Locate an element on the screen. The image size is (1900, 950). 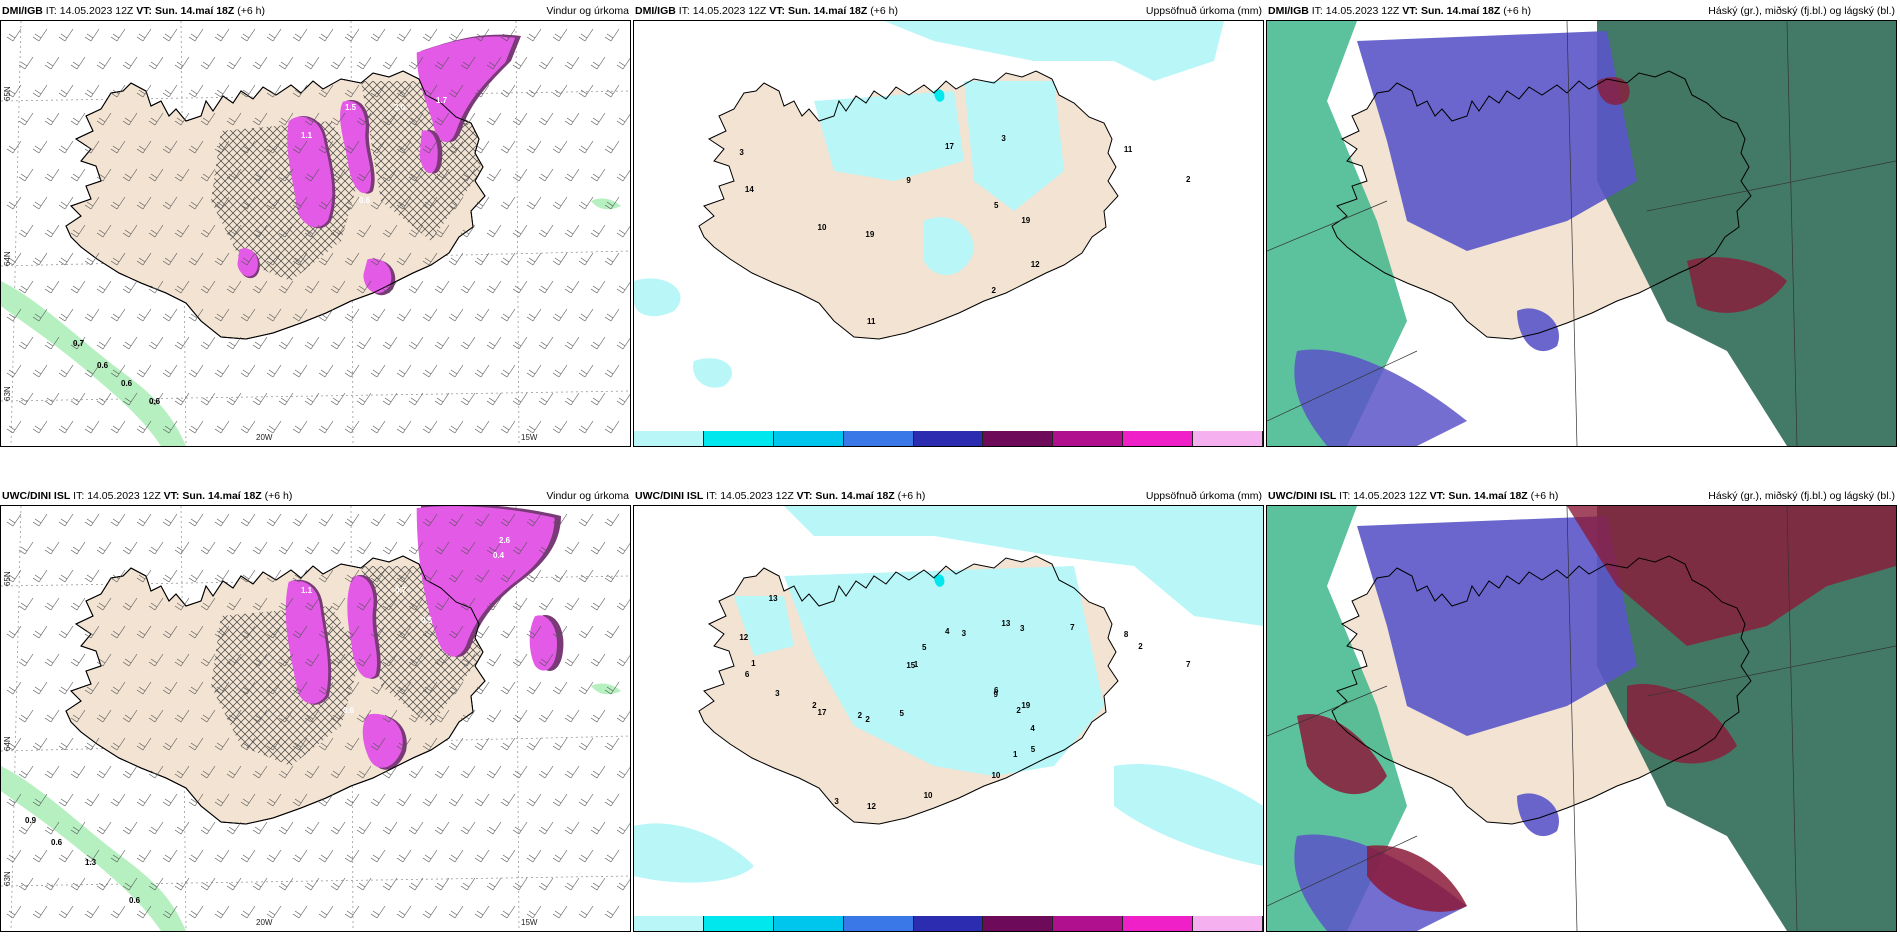
precip-colorbar: 110255075100150200400 is located at coordinates (948, 438).